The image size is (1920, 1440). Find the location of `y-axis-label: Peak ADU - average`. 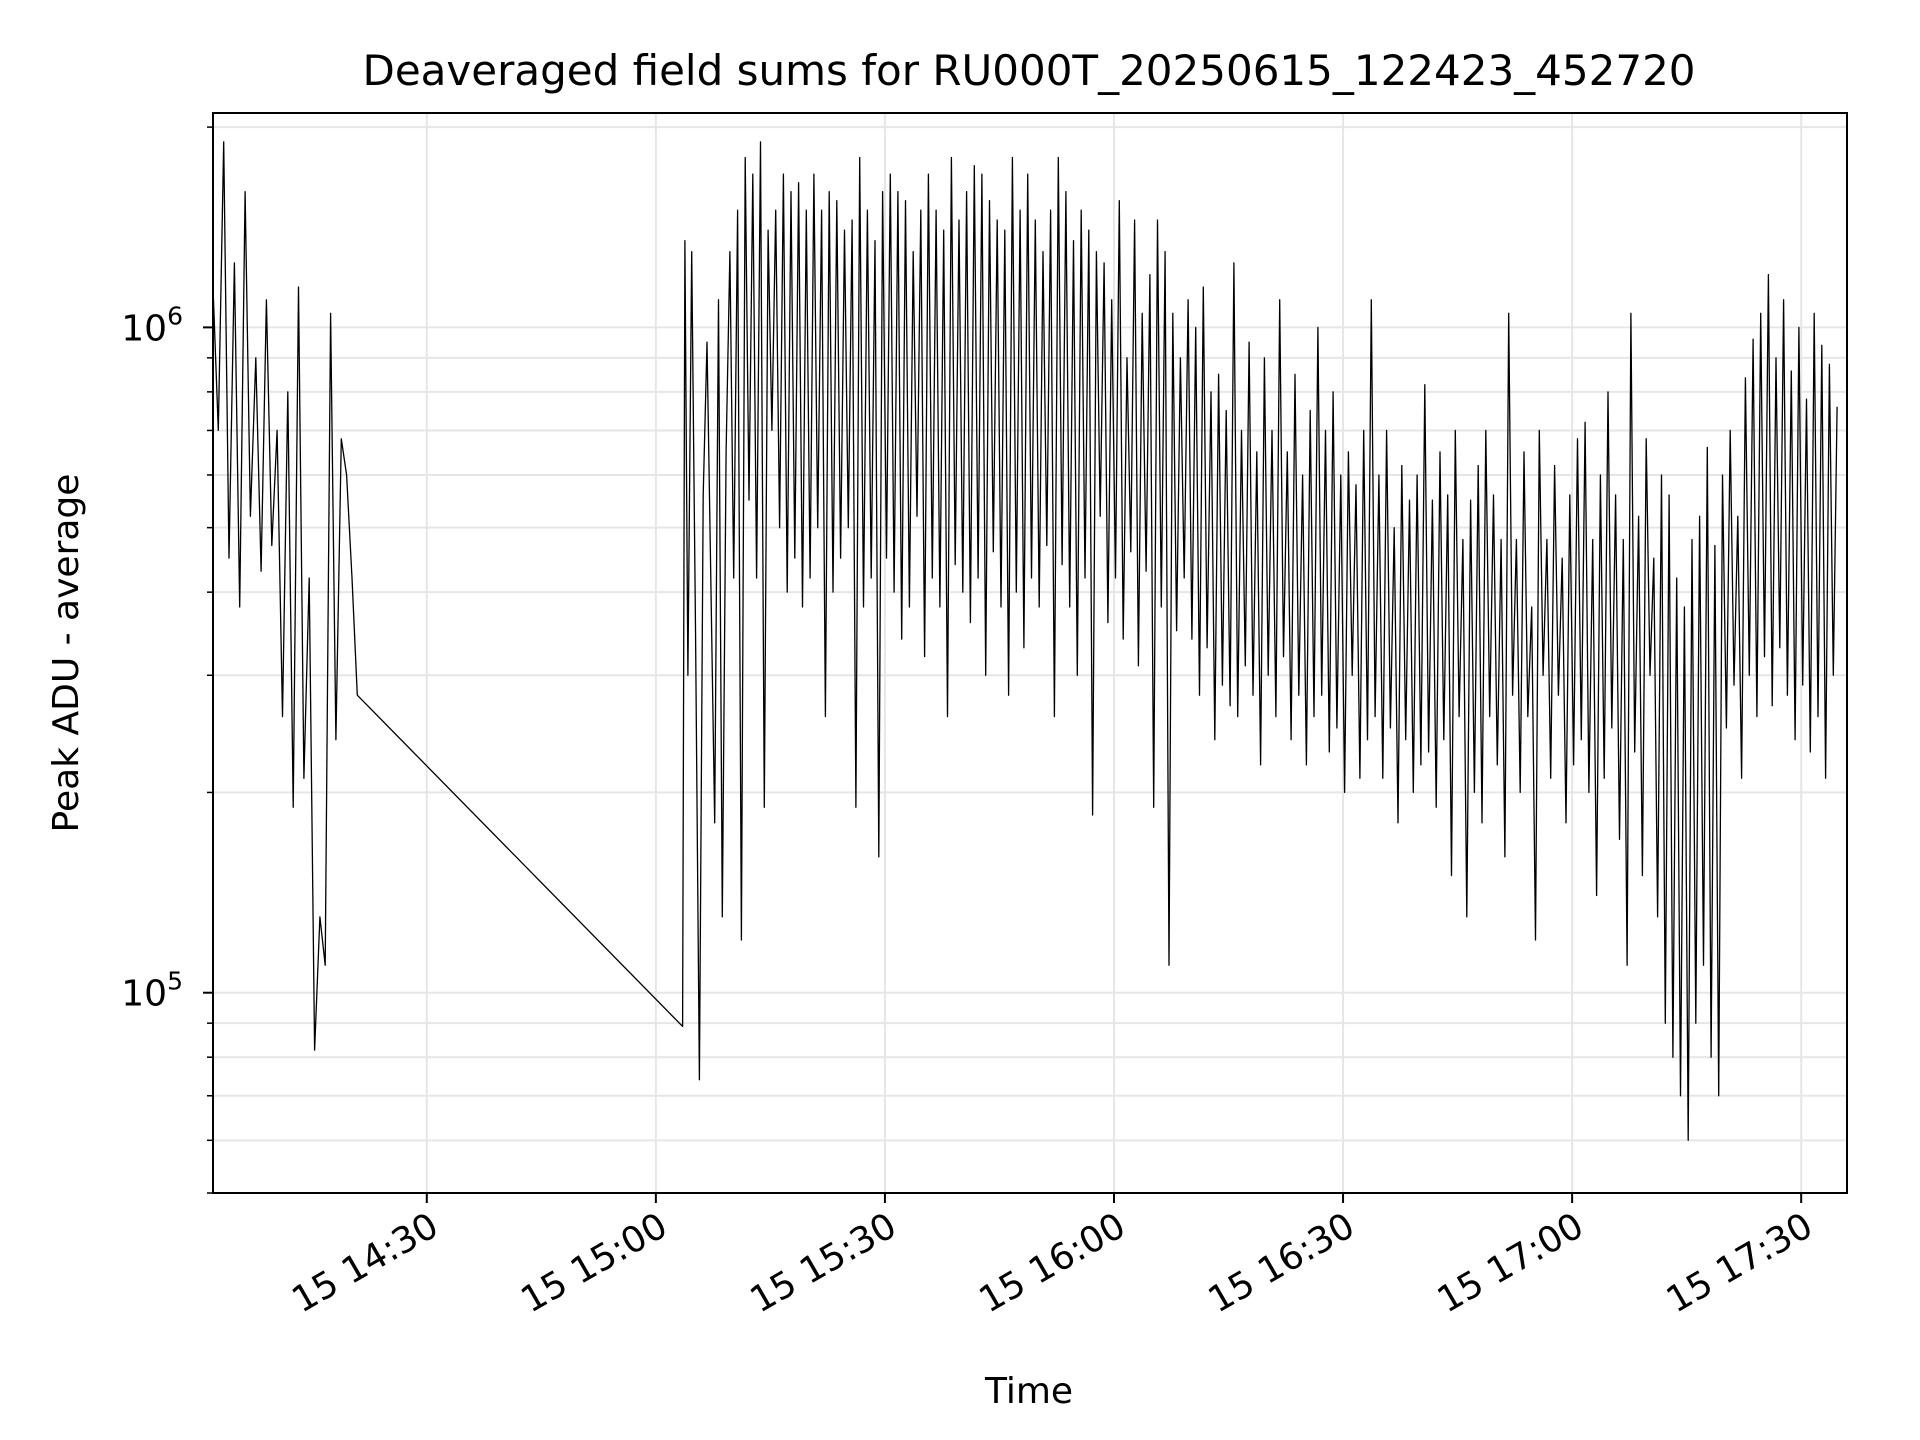

y-axis-label: Peak ADU - average is located at coordinates (66, 653).